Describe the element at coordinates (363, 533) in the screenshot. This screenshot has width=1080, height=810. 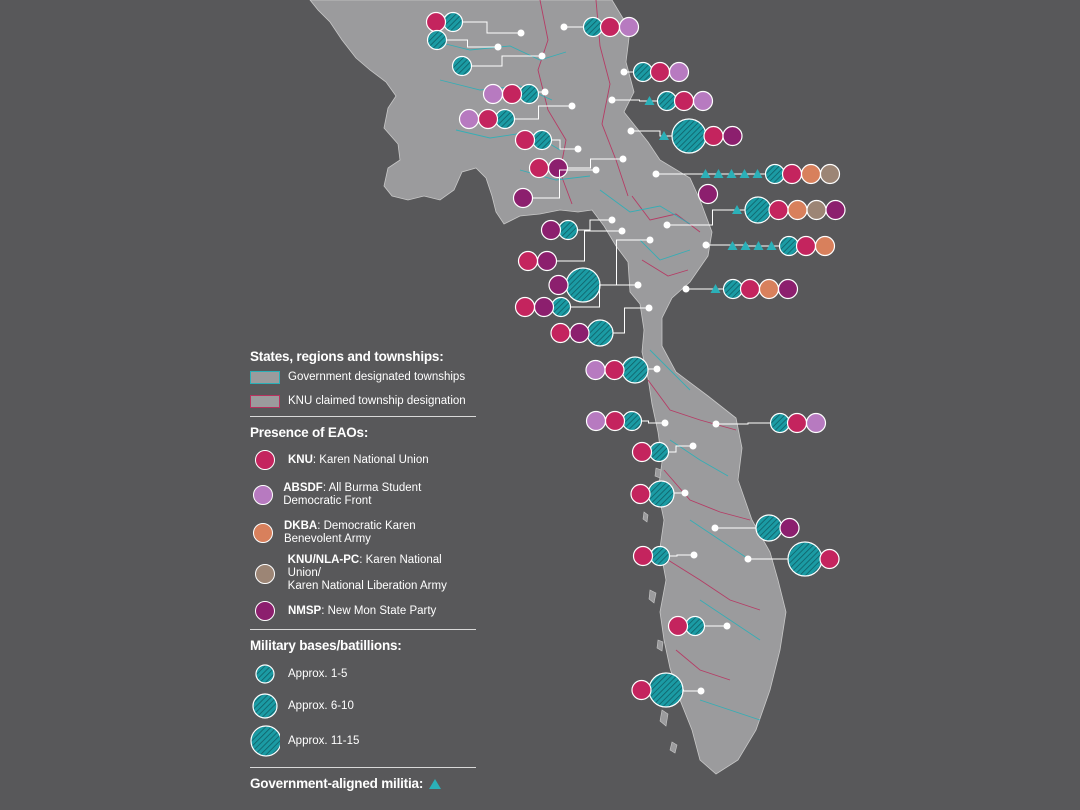
I see `legend-eao-dkba: DKBA: Democratic Karen Benevolent Army` at that location.